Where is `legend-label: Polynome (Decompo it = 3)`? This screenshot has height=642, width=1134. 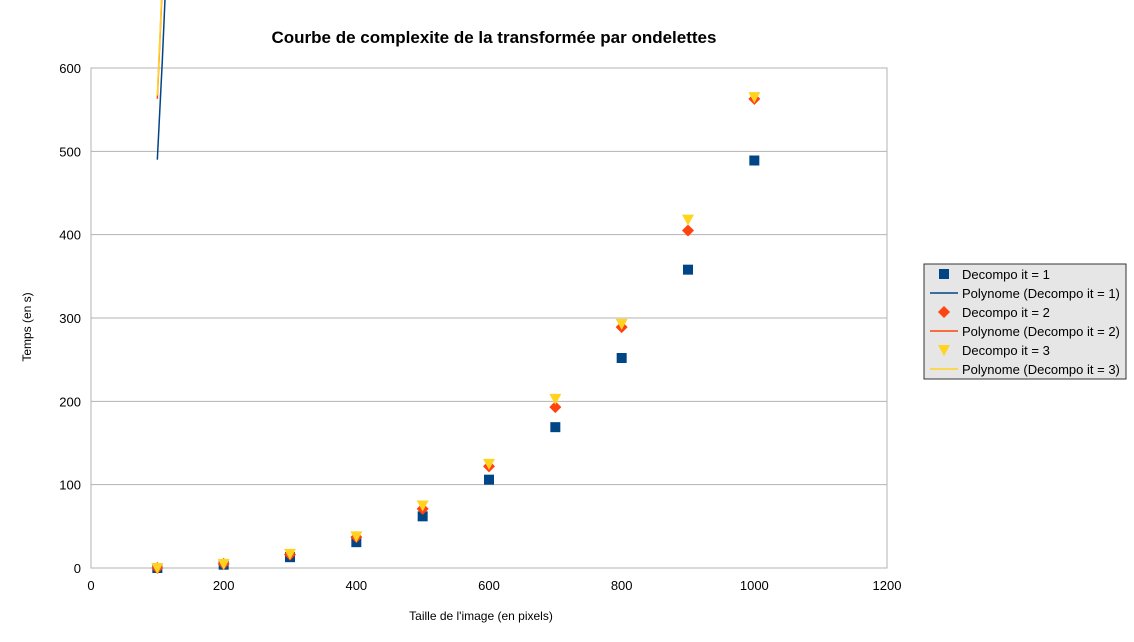 legend-label: Polynome (Decompo it = 3) is located at coordinates (1041, 369).